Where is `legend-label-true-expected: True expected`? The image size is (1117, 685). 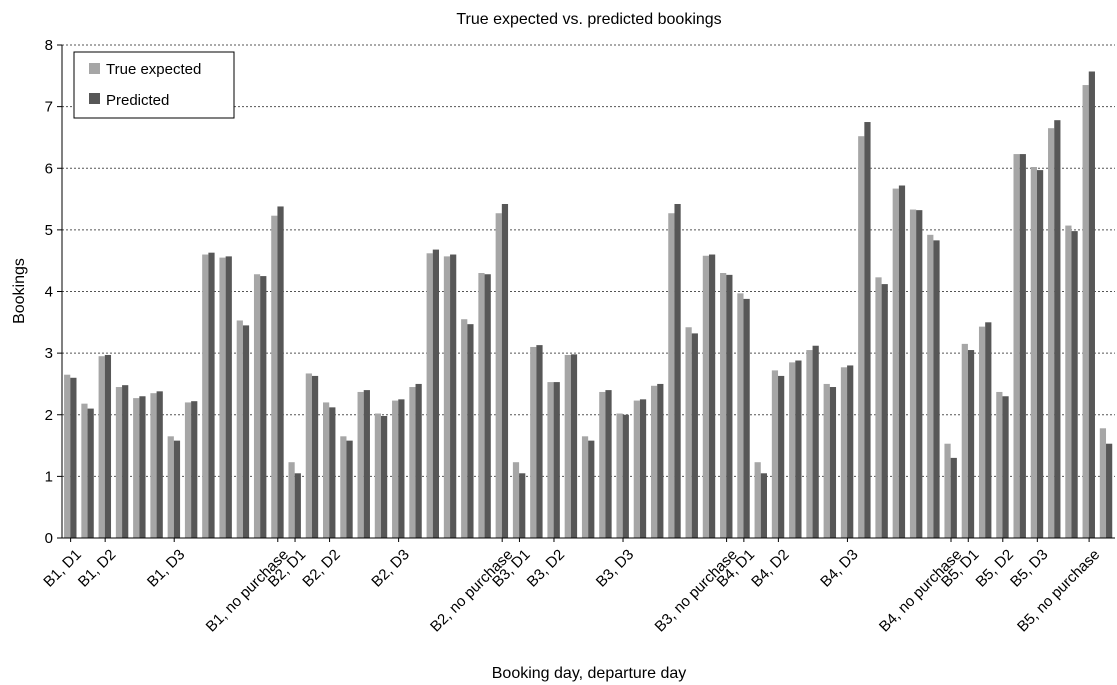 legend-label-true-expected: True expected is located at coordinates (153, 69).